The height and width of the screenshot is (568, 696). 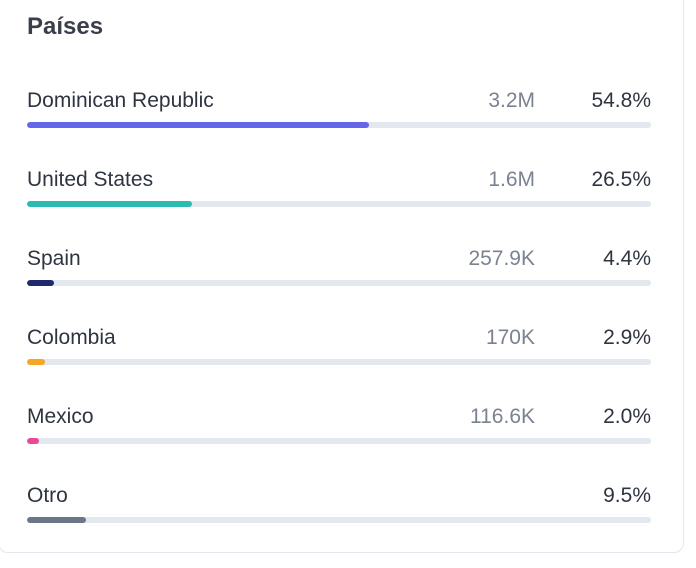 I want to click on country-visits: 116.6K, so click(x=502, y=416).